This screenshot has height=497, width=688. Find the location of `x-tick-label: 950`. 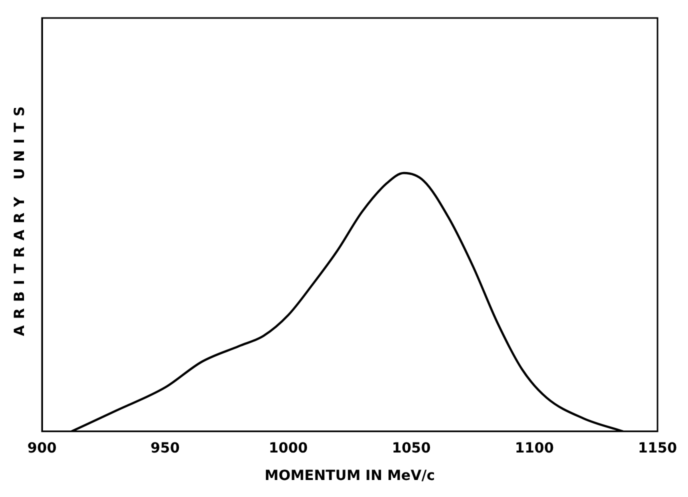

x-tick-label: 950 is located at coordinates (165, 448).